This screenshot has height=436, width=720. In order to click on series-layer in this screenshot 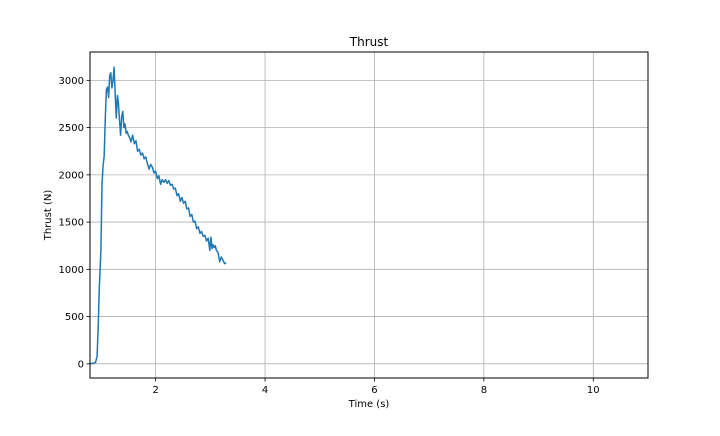, I will do `click(158, 215)`.